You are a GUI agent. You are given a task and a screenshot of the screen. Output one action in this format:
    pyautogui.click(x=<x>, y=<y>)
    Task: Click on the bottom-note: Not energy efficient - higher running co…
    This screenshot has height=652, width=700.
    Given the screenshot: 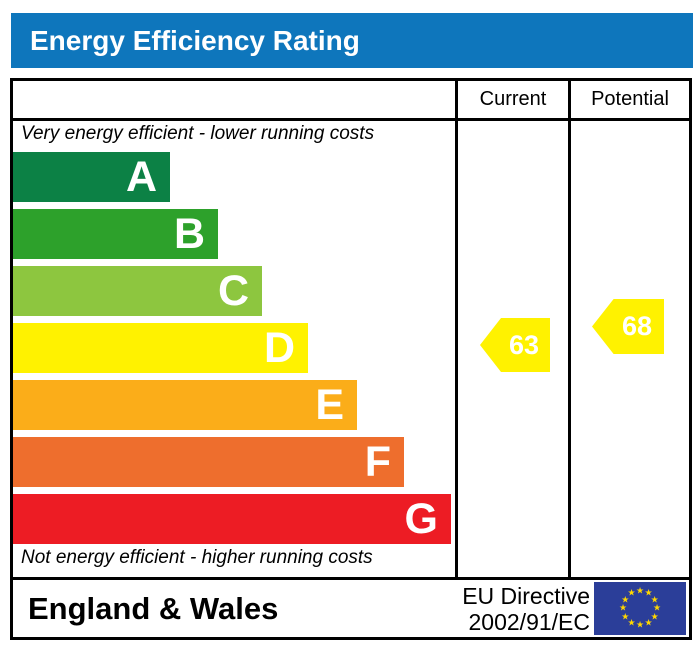 What is the action you would take?
    pyautogui.click(x=197, y=557)
    